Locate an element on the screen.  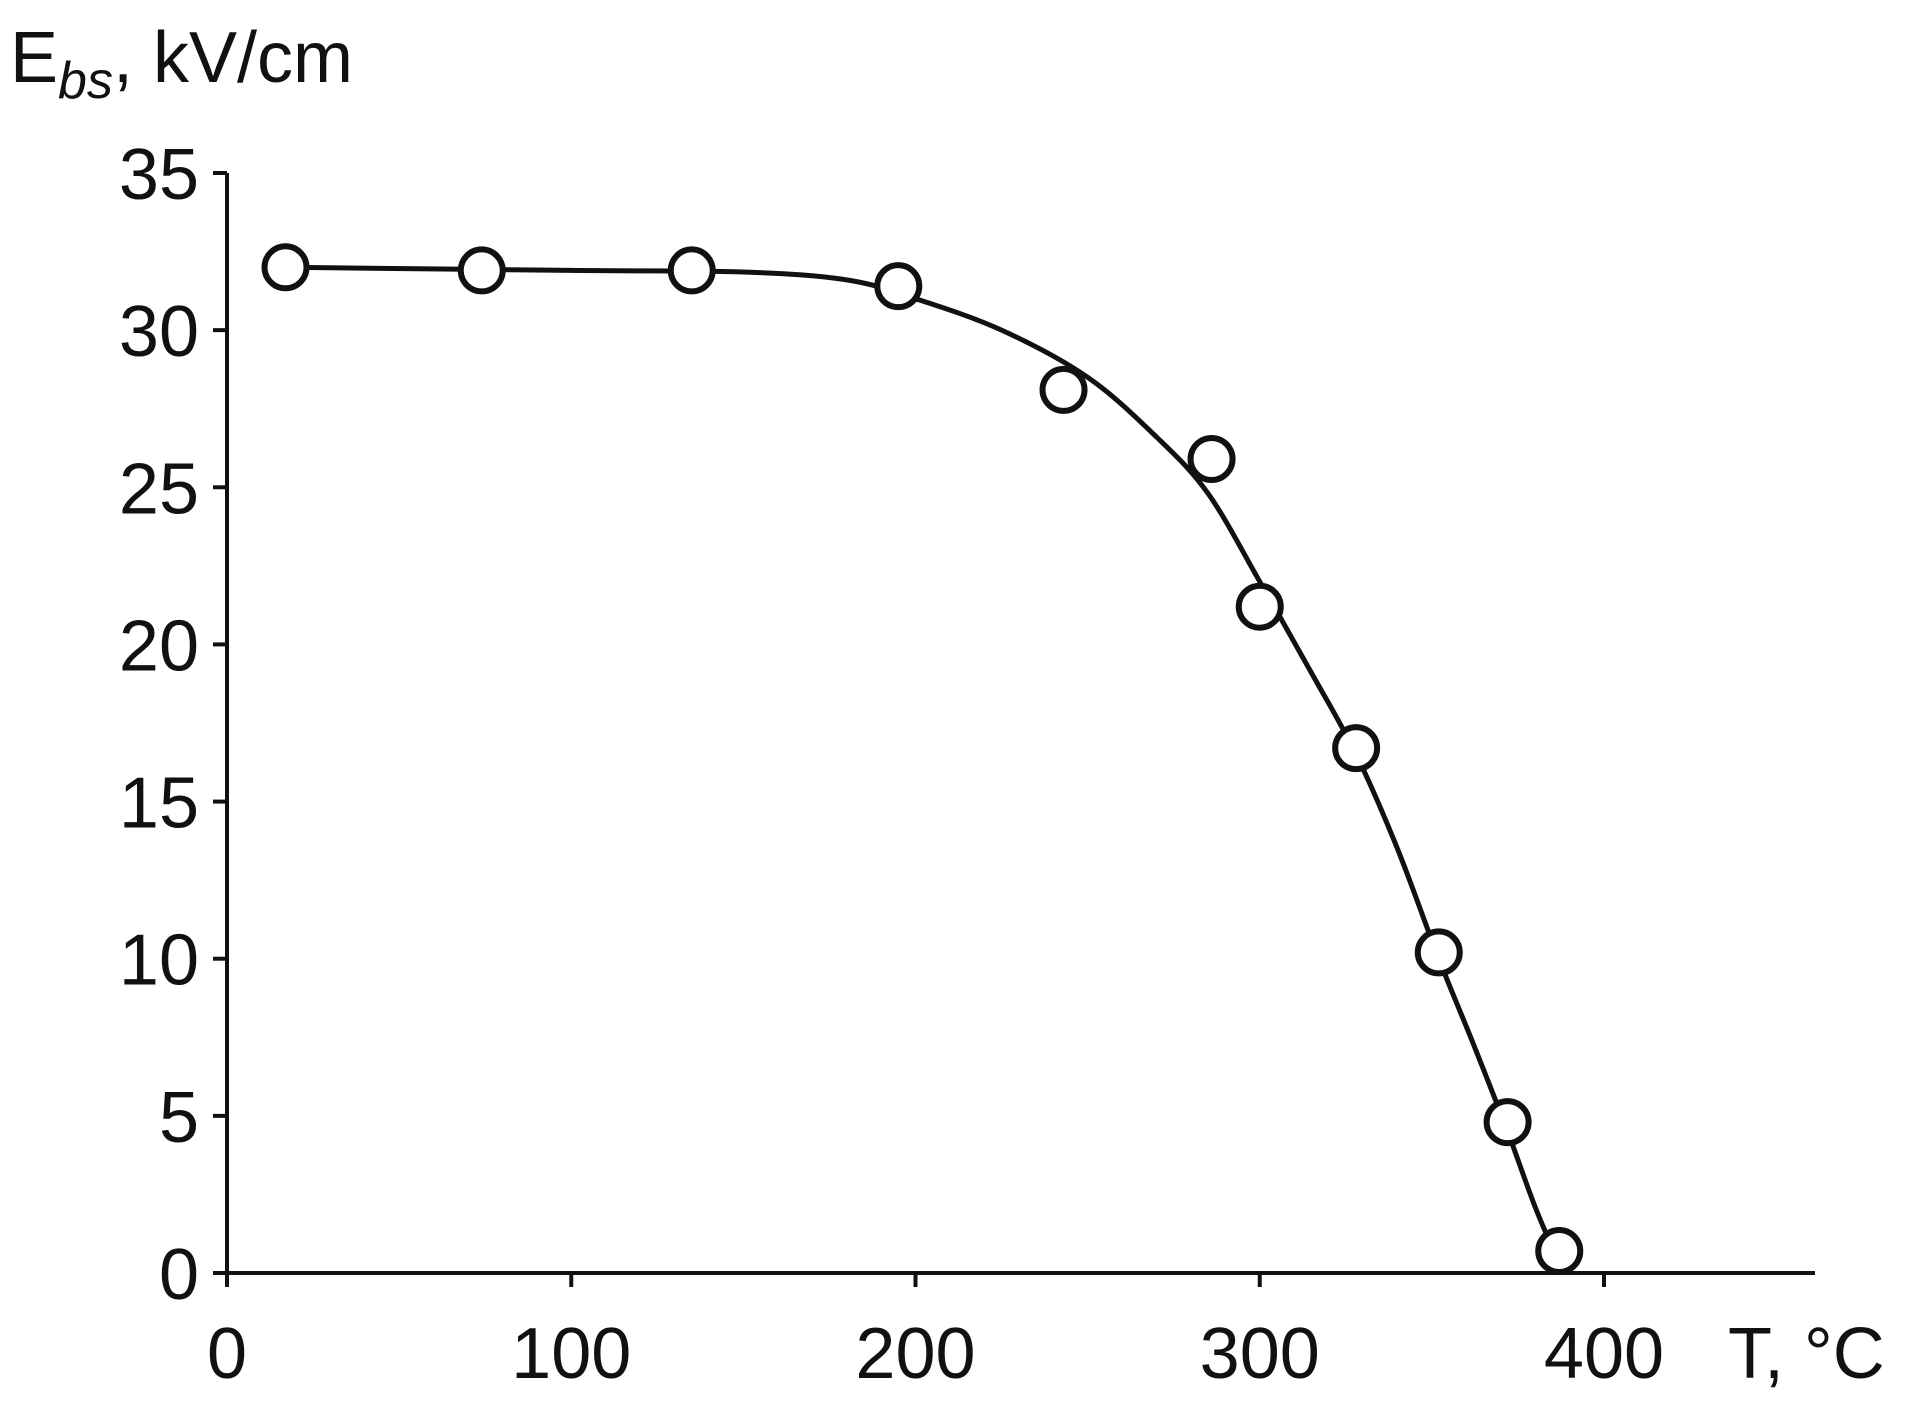
x-tick-label: 100 is located at coordinates (571, 1354).